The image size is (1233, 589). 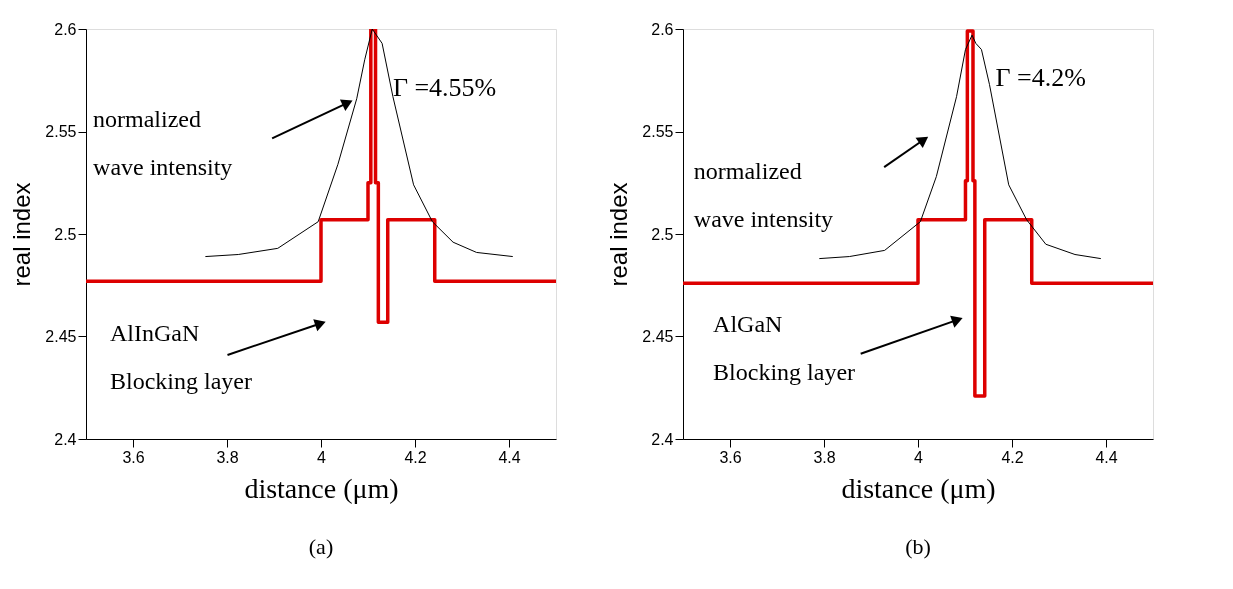 I want to click on annotation: AlGaN Blocking layer, so click(x=784, y=347).